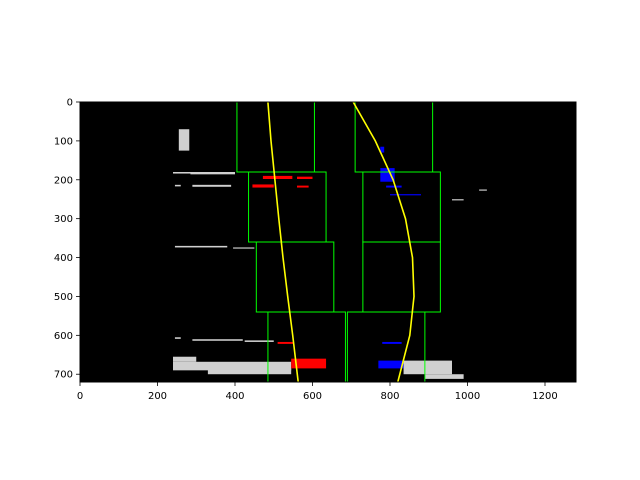 The height and width of the screenshot is (480, 640). I want to click on left-lane-fit-line, so click(283, 242).